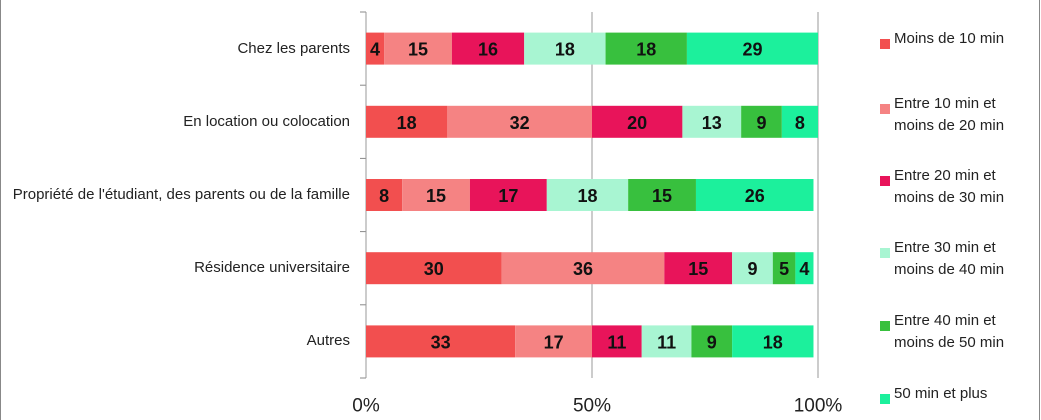 This screenshot has height=420, width=1041. Describe the element at coordinates (366, 406) in the screenshot. I see `x-tick-label: 0%` at that location.